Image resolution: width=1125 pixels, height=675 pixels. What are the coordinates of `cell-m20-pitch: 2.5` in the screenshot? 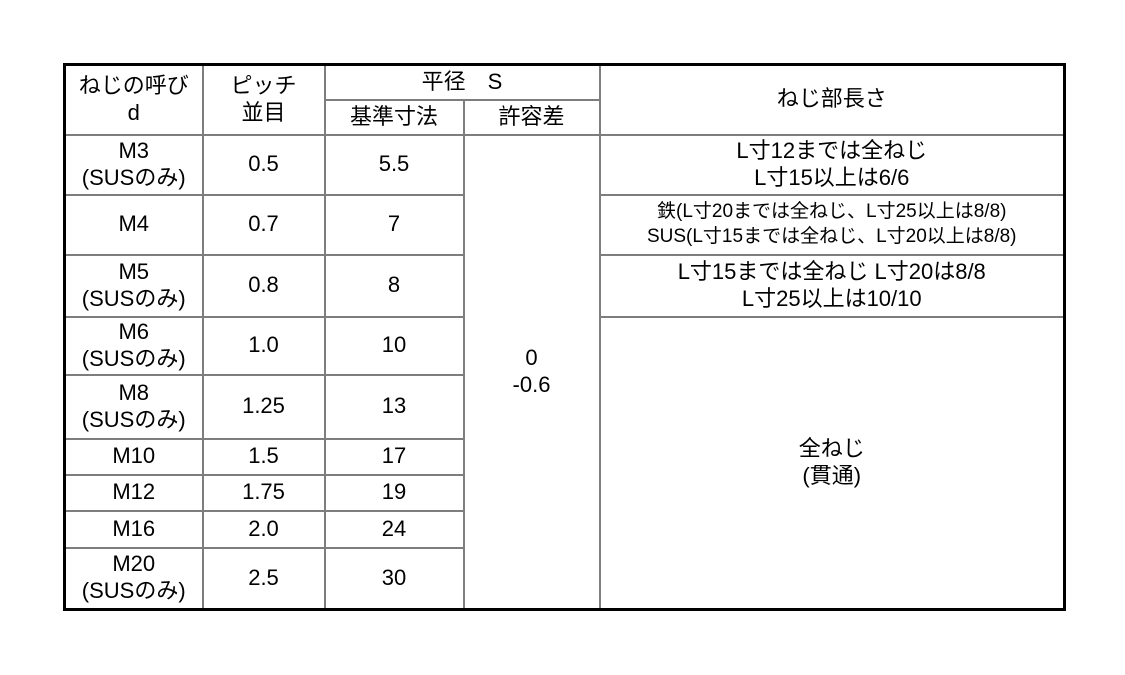 It's located at (263, 578).